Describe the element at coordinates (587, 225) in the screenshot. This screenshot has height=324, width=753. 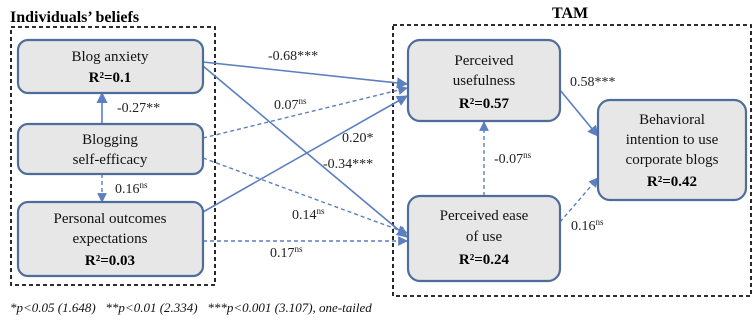
I see `label-ease-intention: 0.16ns` at that location.